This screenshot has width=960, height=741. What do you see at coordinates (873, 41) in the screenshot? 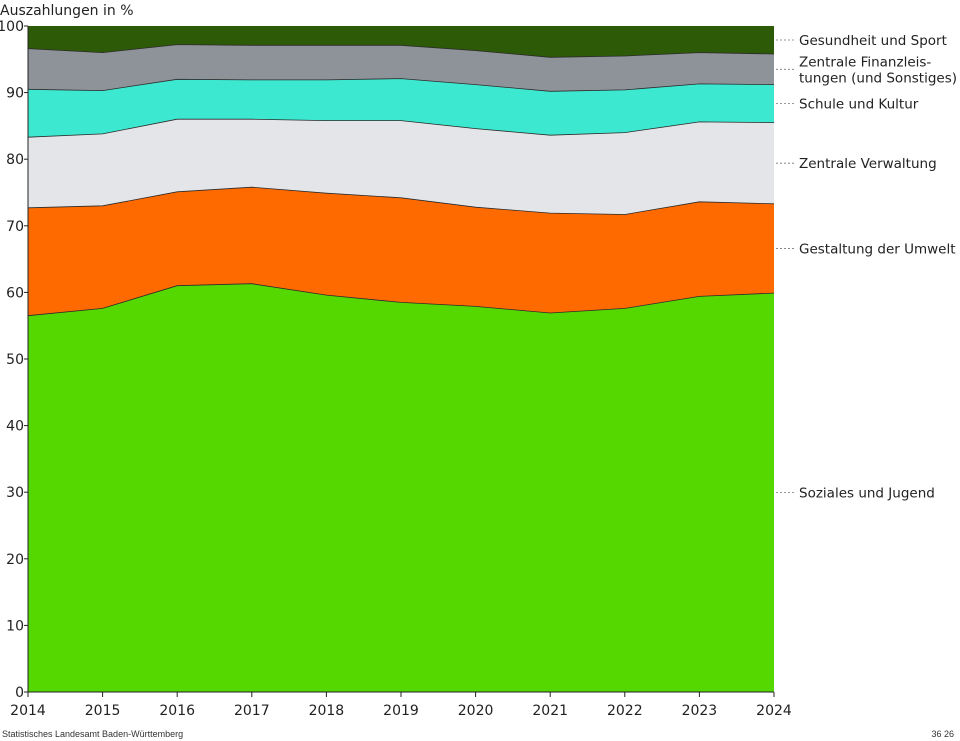
I see `legend-label-gesundheit-und-sport: Gesundheit und Sport` at bounding box center [873, 41].